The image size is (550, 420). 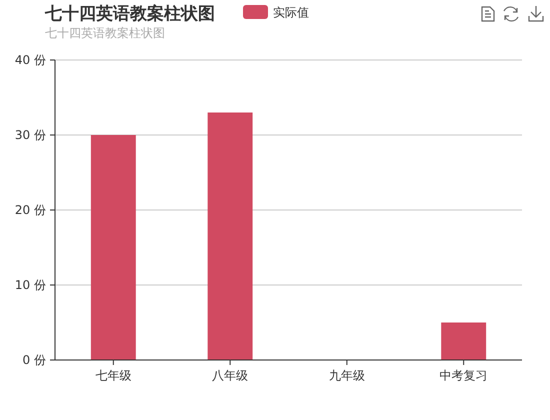 I want to click on x-tick-label: 九年级, so click(x=346, y=375).